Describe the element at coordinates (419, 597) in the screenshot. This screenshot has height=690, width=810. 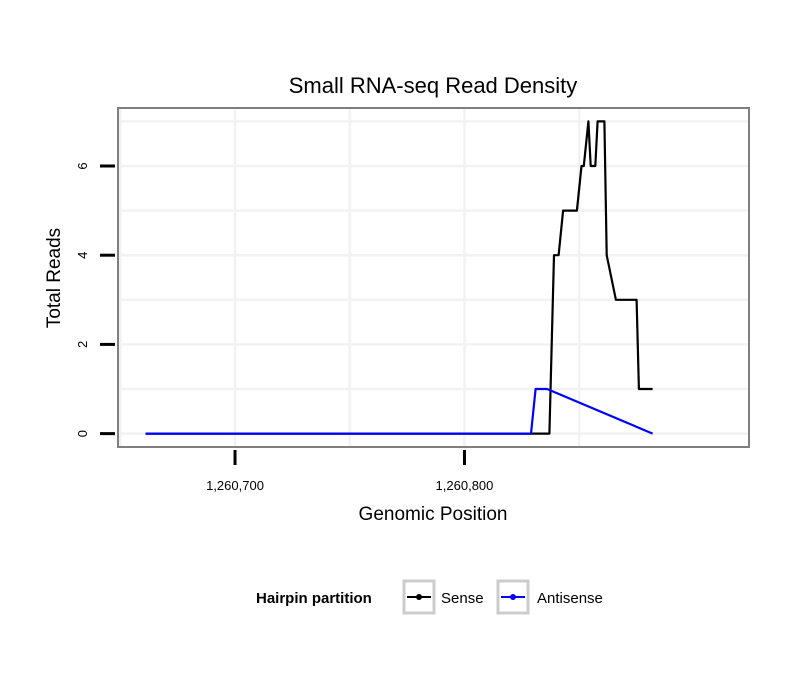
I see `legend-key-sense-point` at that location.